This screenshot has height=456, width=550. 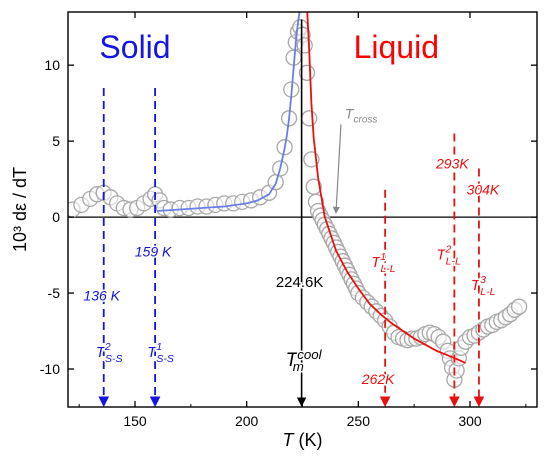 I want to click on annotation-label: Tcross, so click(x=361, y=115).